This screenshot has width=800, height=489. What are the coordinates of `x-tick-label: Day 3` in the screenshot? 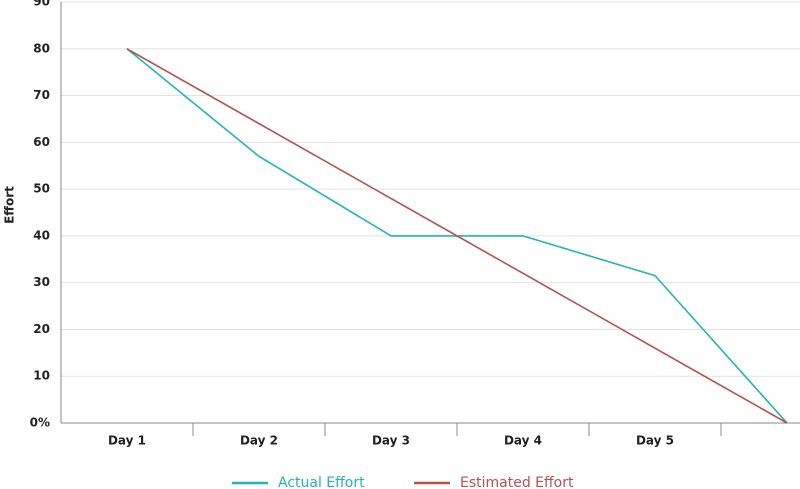 It's located at (391, 441).